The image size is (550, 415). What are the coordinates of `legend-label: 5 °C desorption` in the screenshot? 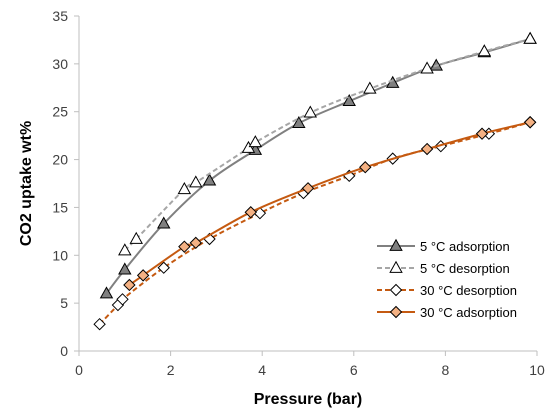 It's located at (465, 268).